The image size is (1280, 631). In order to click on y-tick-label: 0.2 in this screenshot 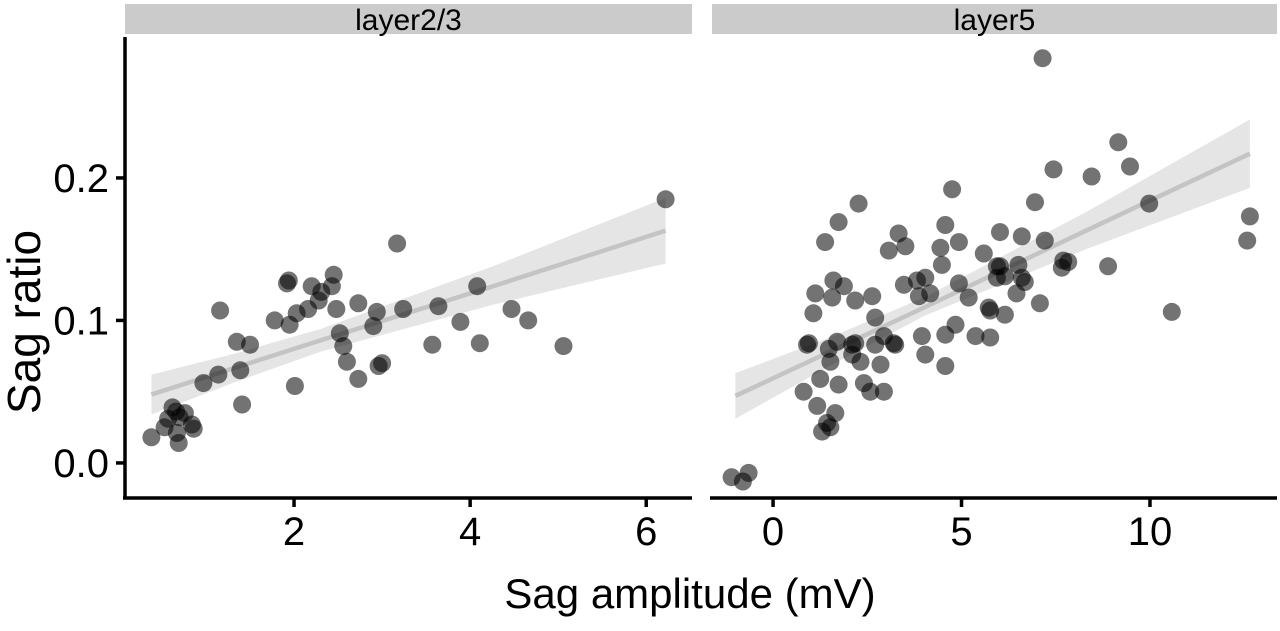, I will do `click(81, 179)`.